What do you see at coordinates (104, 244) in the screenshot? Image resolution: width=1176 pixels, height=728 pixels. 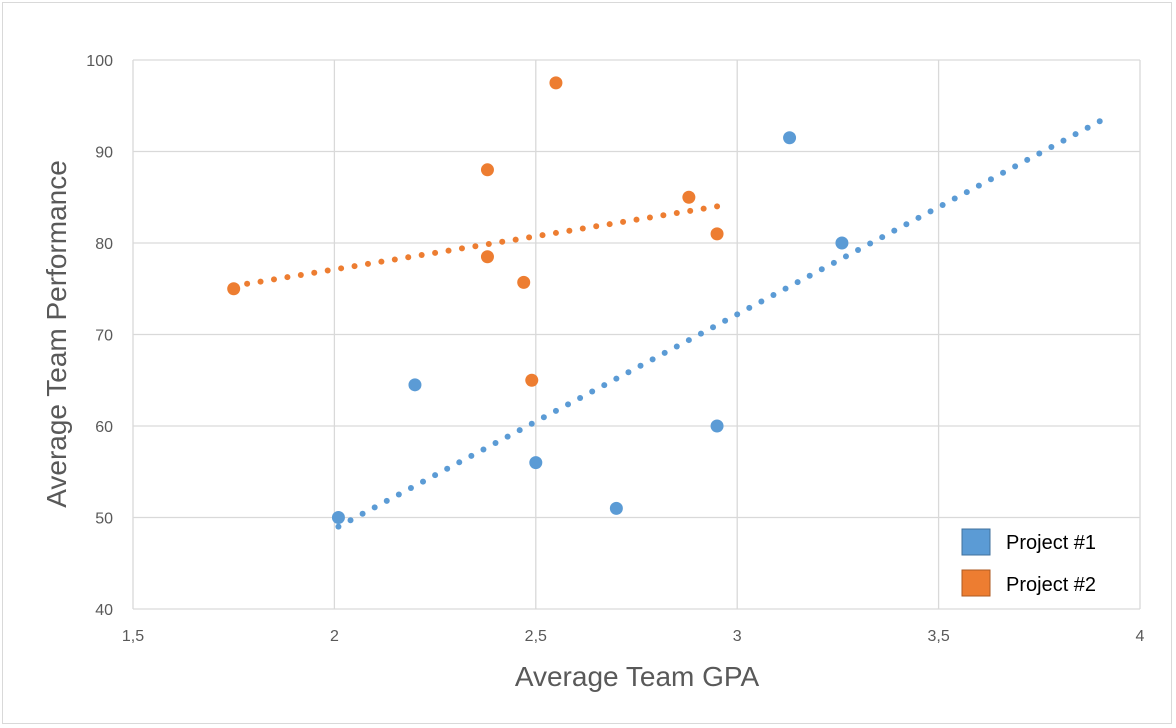 I see `y-tick-label: 80` at bounding box center [104, 244].